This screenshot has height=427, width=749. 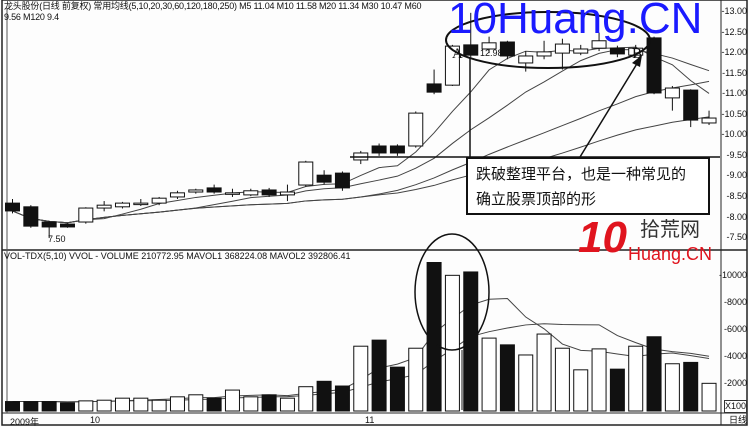 What do you see at coordinates (370, 420) in the screenshot?
I see `date-label: 11` at bounding box center [370, 420].